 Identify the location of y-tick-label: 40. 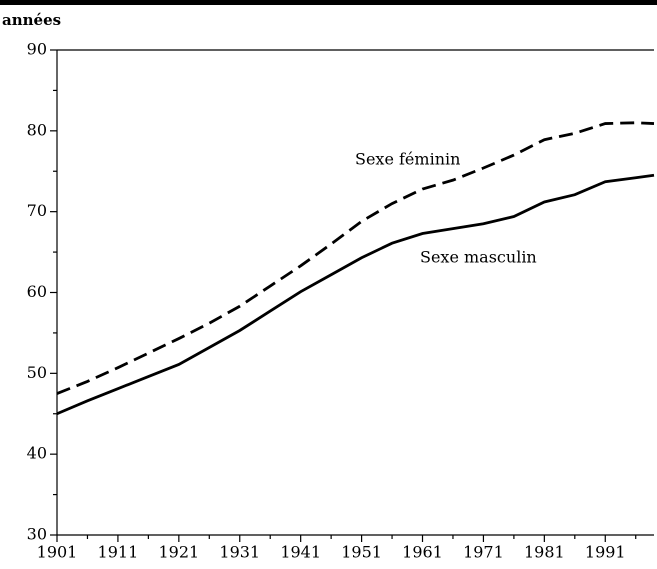
(37, 453).